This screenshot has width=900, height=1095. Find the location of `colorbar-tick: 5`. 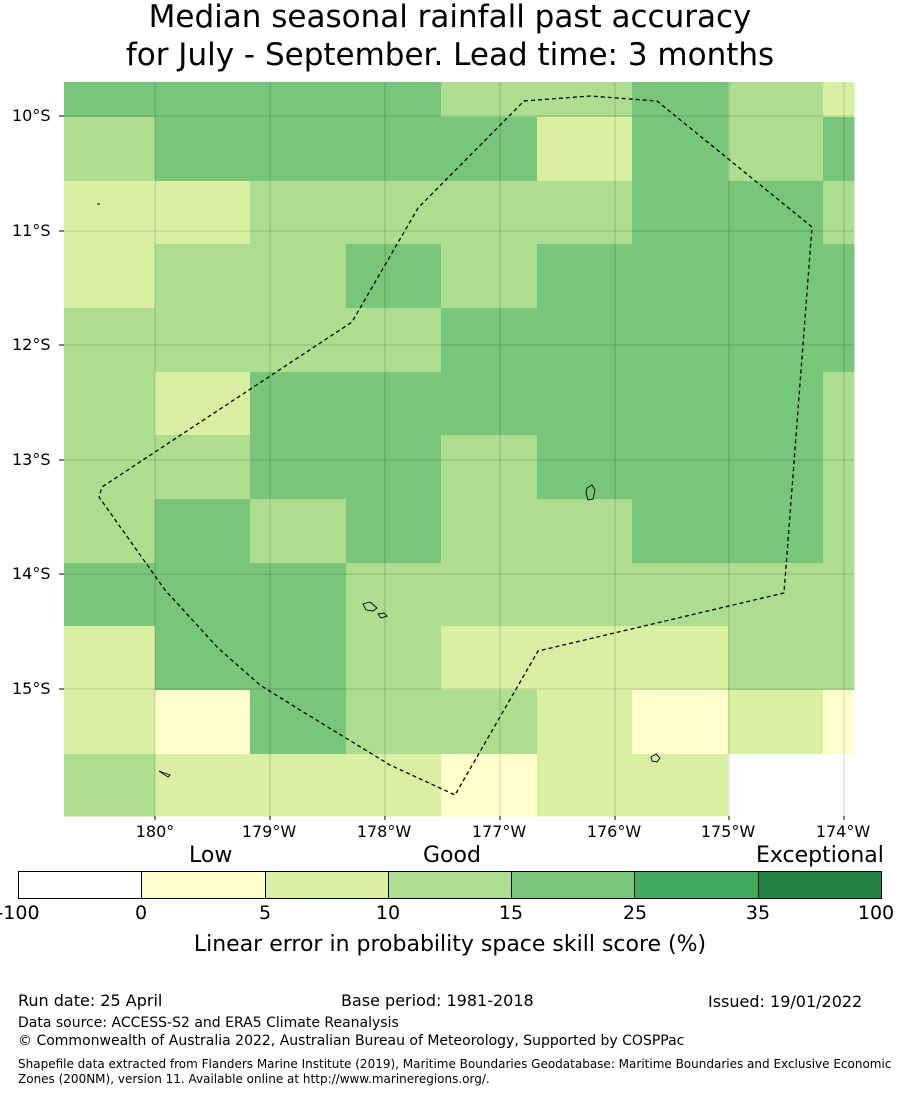

colorbar-tick: 5 is located at coordinates (265, 913).